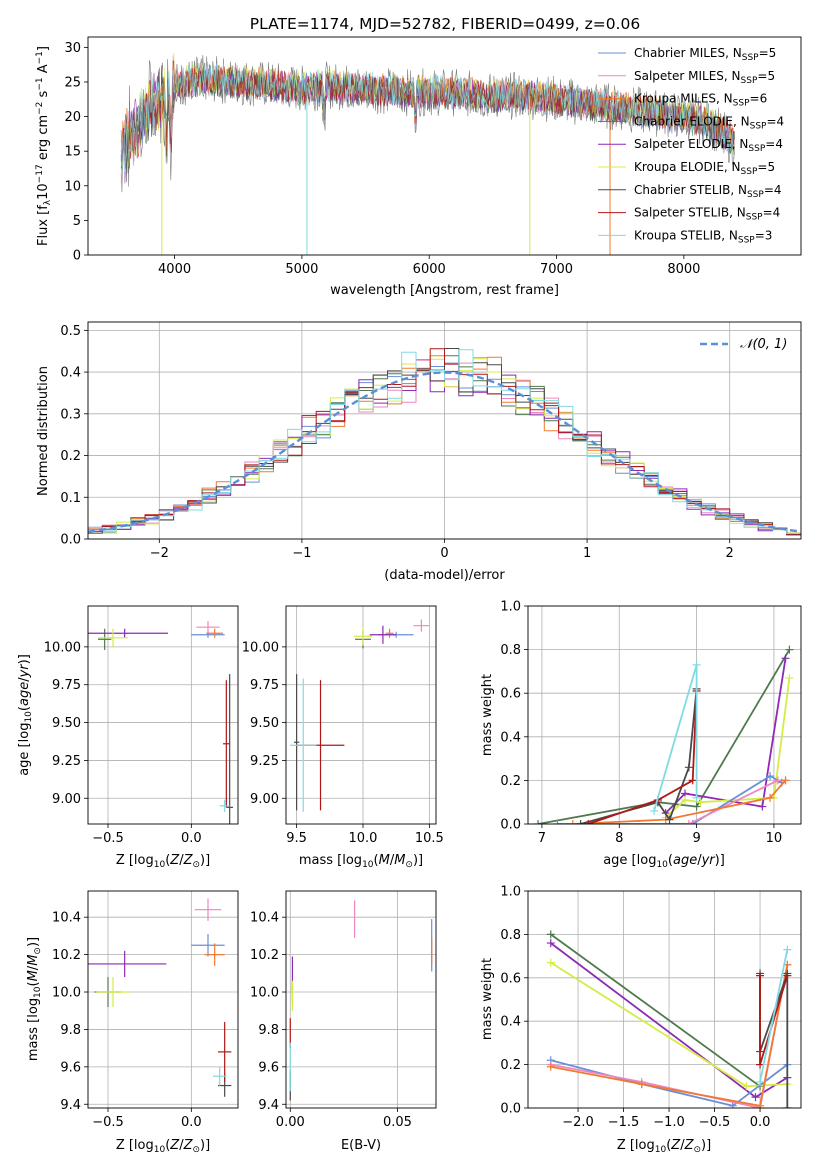  What do you see at coordinates (361, 1145) in the screenshot?
I see `ebv-xlabel: E(B-V)` at bounding box center [361, 1145].